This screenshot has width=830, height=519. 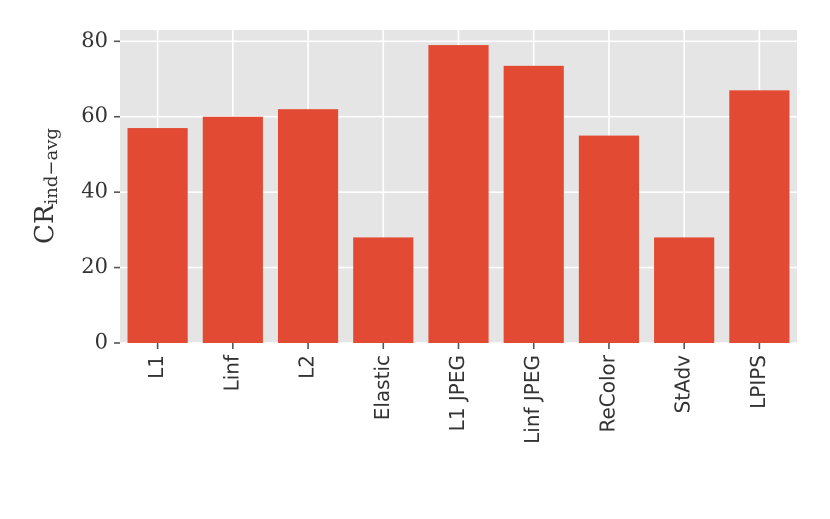 What do you see at coordinates (457, 393) in the screenshot?
I see `x-tick-label: L1 JPEG` at bounding box center [457, 393].